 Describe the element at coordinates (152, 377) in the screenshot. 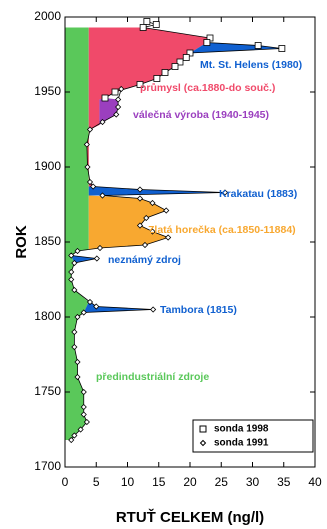

I see `area-label: předindustriální zdroje` at that location.